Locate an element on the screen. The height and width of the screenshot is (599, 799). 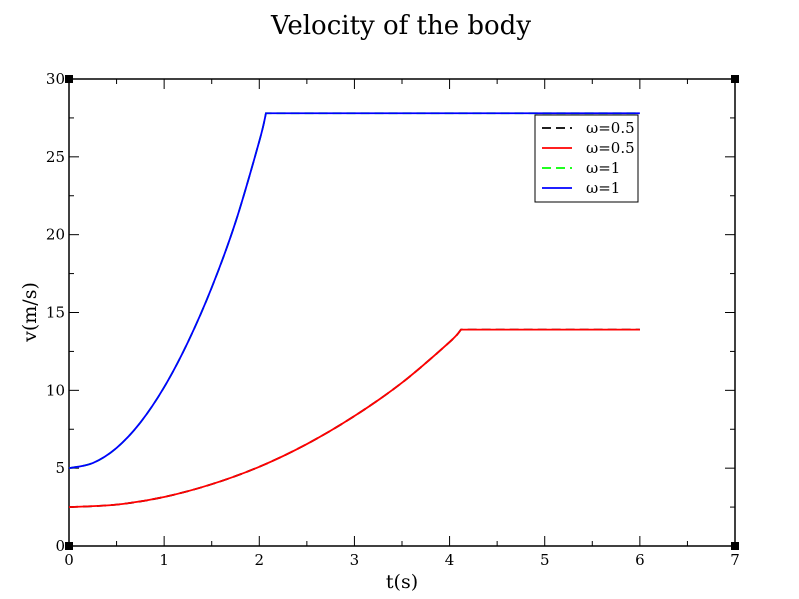
legend-label-3: ω=1 is located at coordinates (603, 168).